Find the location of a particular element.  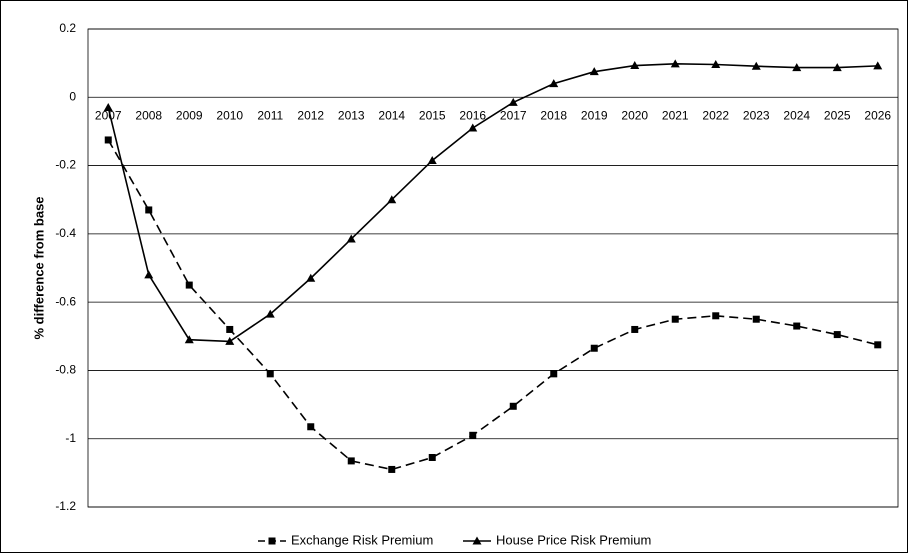

x-tick-label: 2018 is located at coordinates (553, 115).